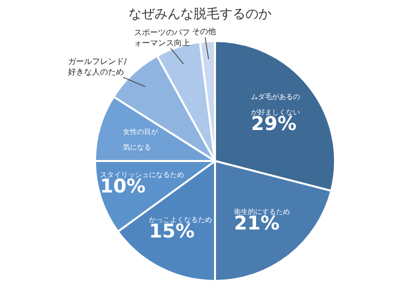  What do you see at coordinates (200, 14) in the screenshot?
I see `chart-title: なぜみんな脱毛するのか` at bounding box center [200, 14].